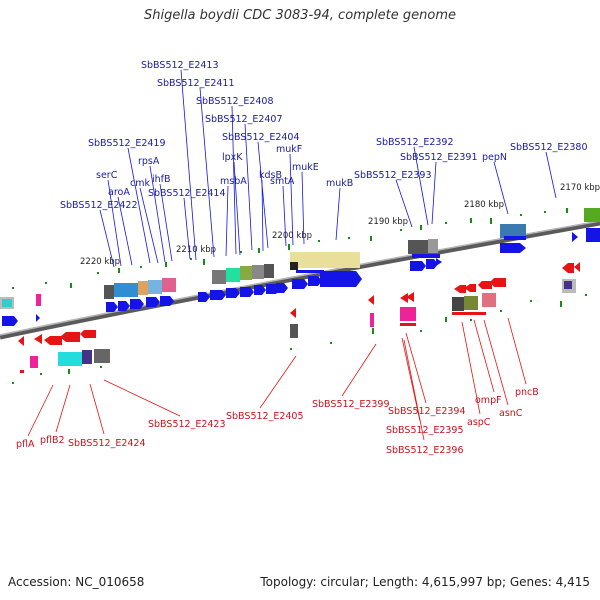 This screenshot has height=600, width=600. What do you see at coordinates (76, 582) in the screenshot?
I see `accession-text: Accession: NC_010658` at bounding box center [76, 582].